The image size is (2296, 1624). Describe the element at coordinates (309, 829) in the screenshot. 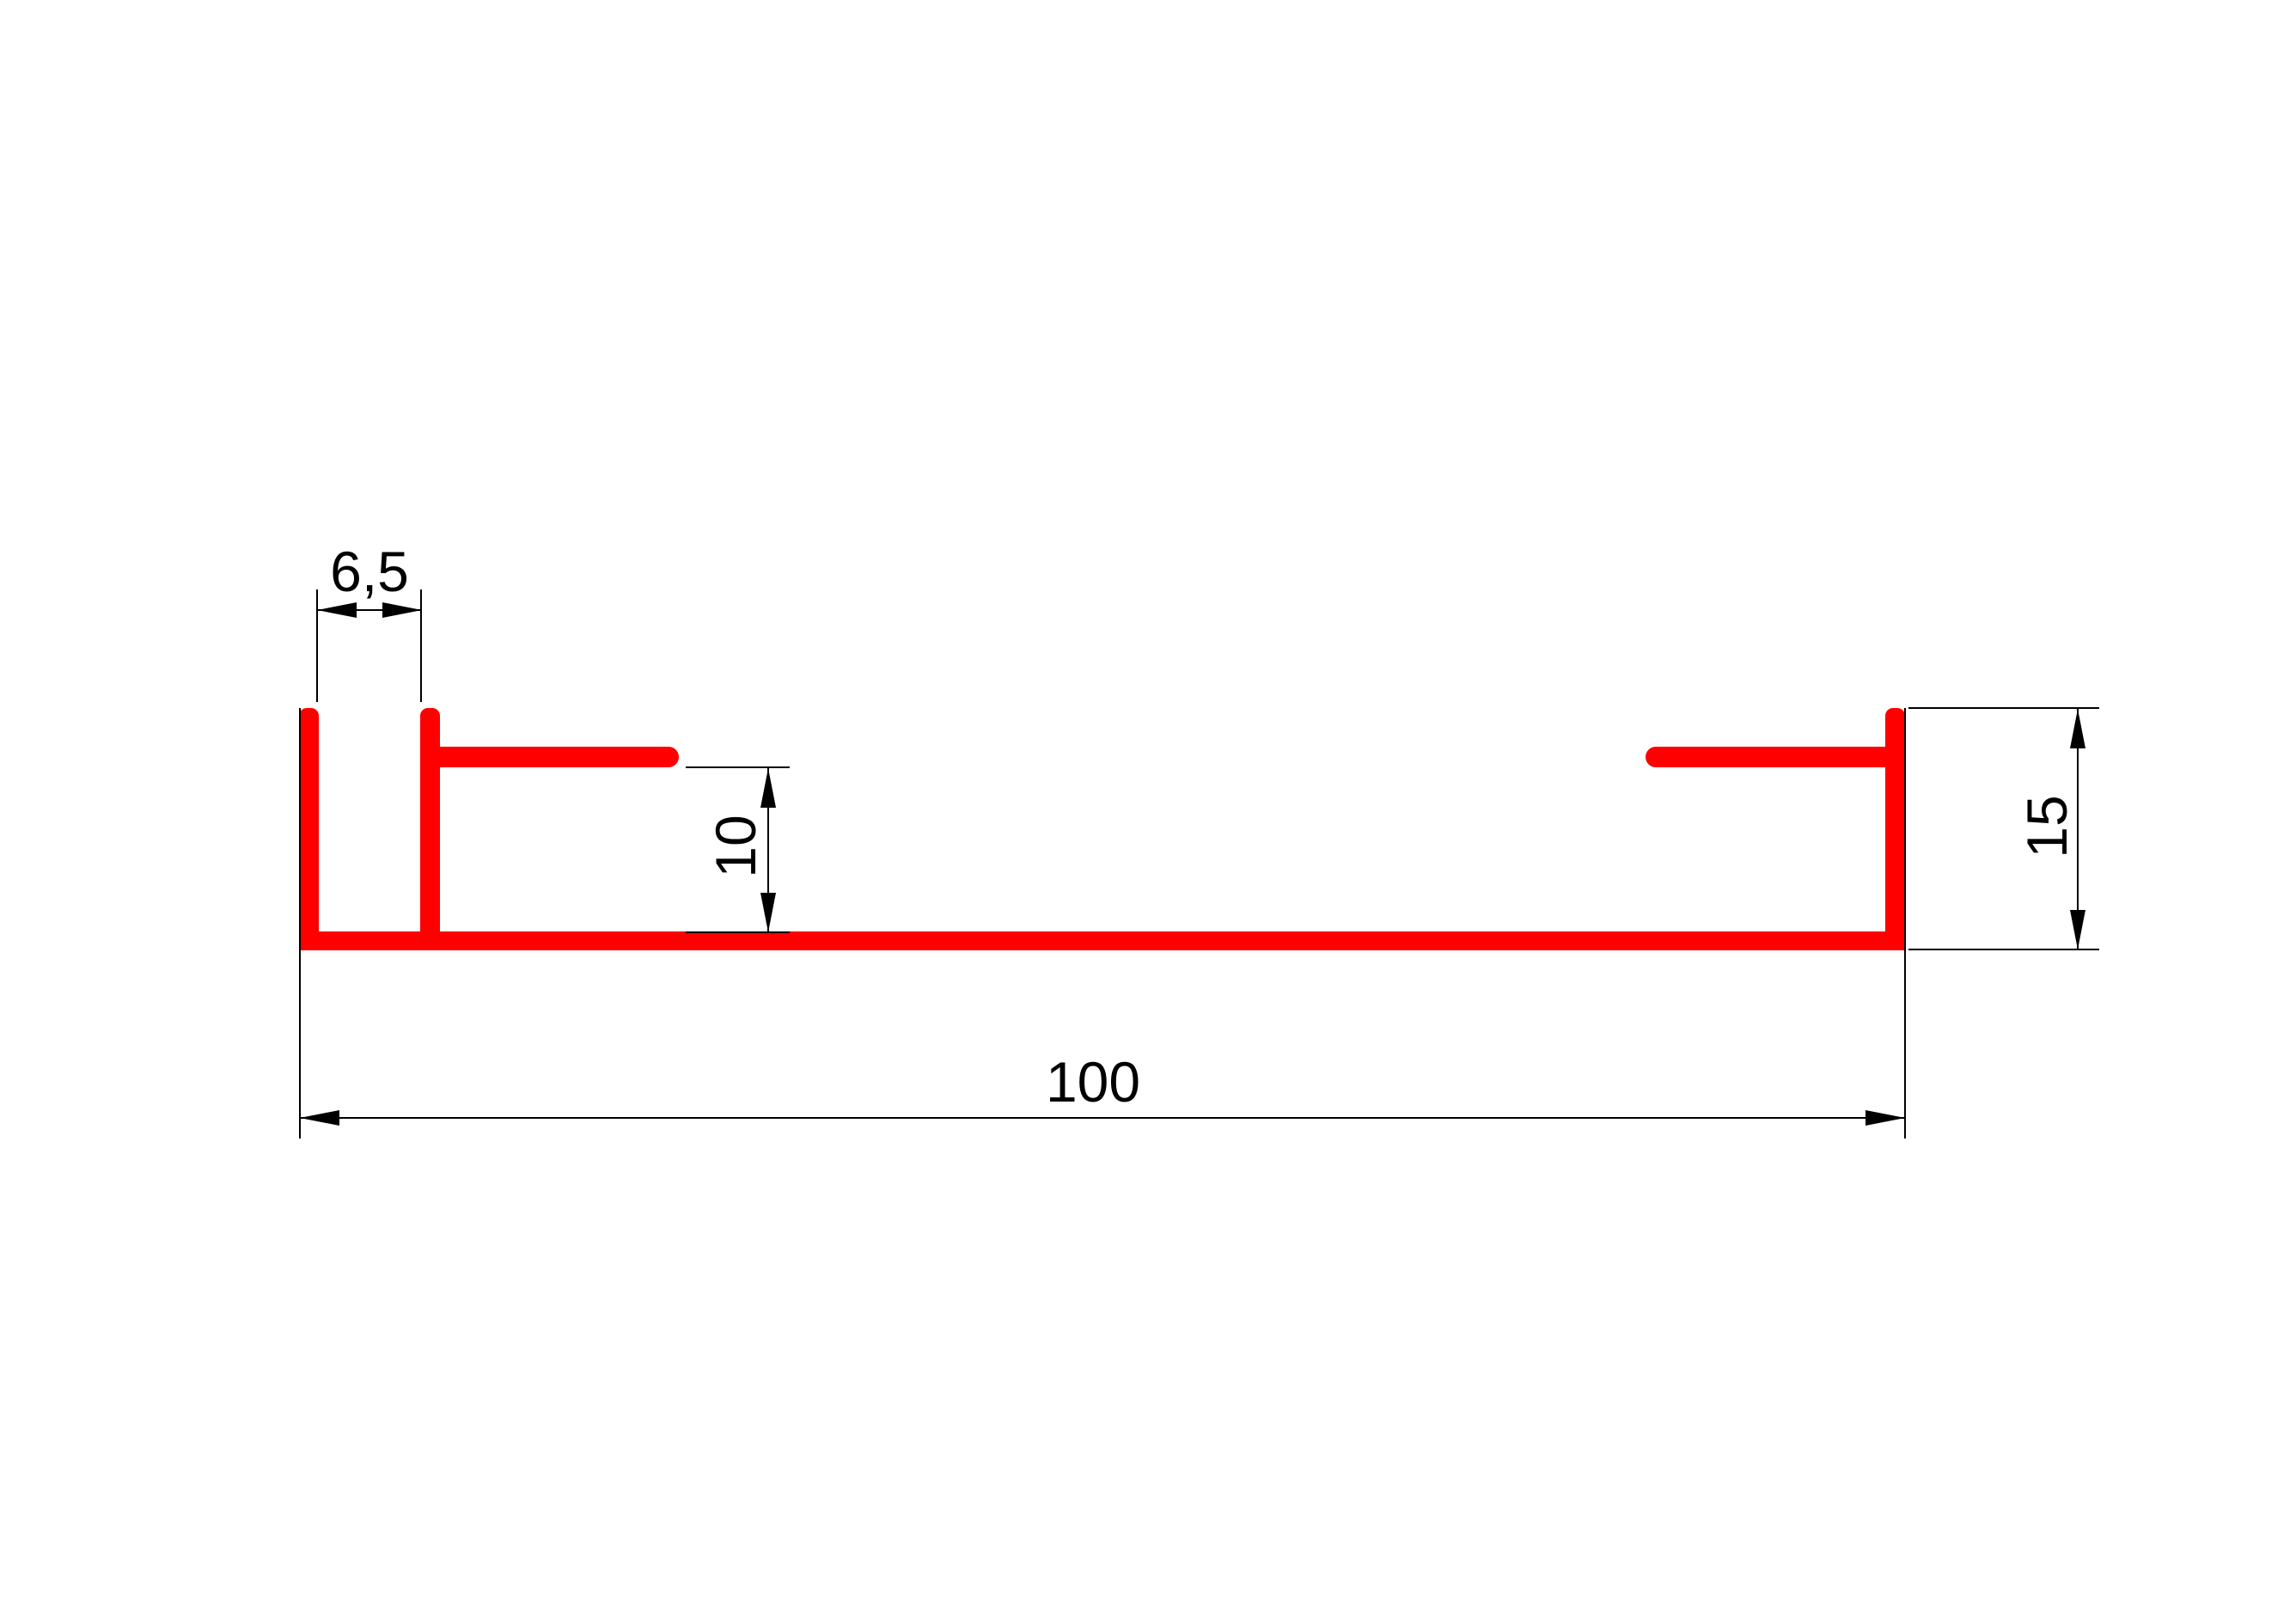

I see `profile-left-flange` at that location.